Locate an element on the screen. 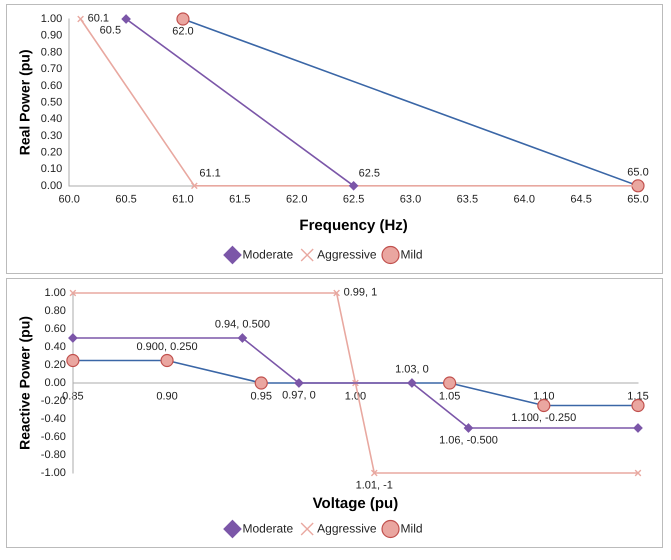 This screenshot has height=560, width=671. x-tick-label: 1.10 is located at coordinates (544, 396).